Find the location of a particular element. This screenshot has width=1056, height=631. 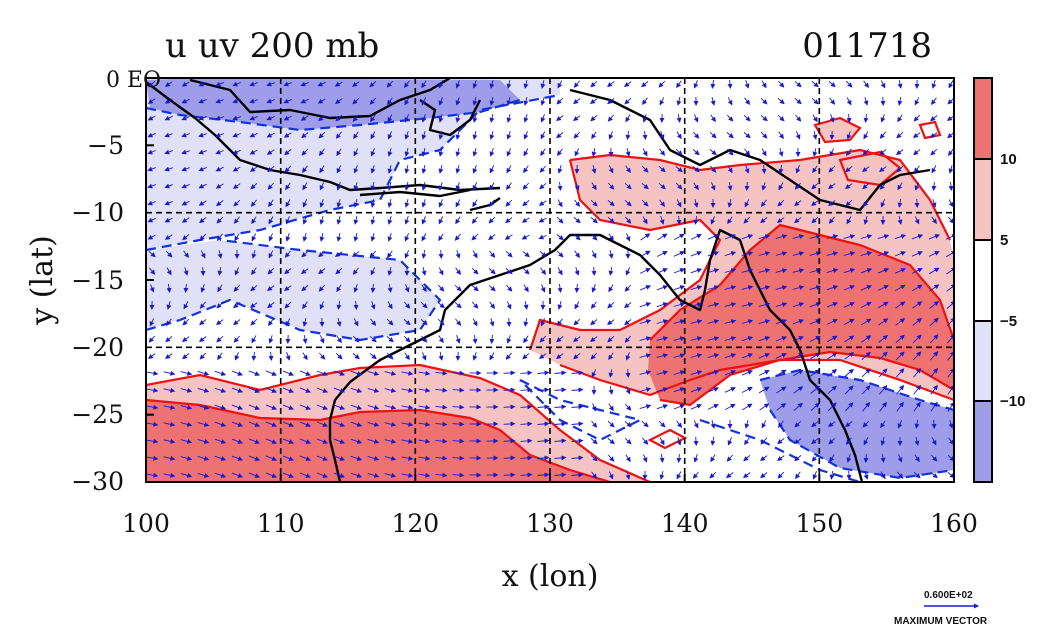

contour-negative-north is located at coordinates (353, 172).